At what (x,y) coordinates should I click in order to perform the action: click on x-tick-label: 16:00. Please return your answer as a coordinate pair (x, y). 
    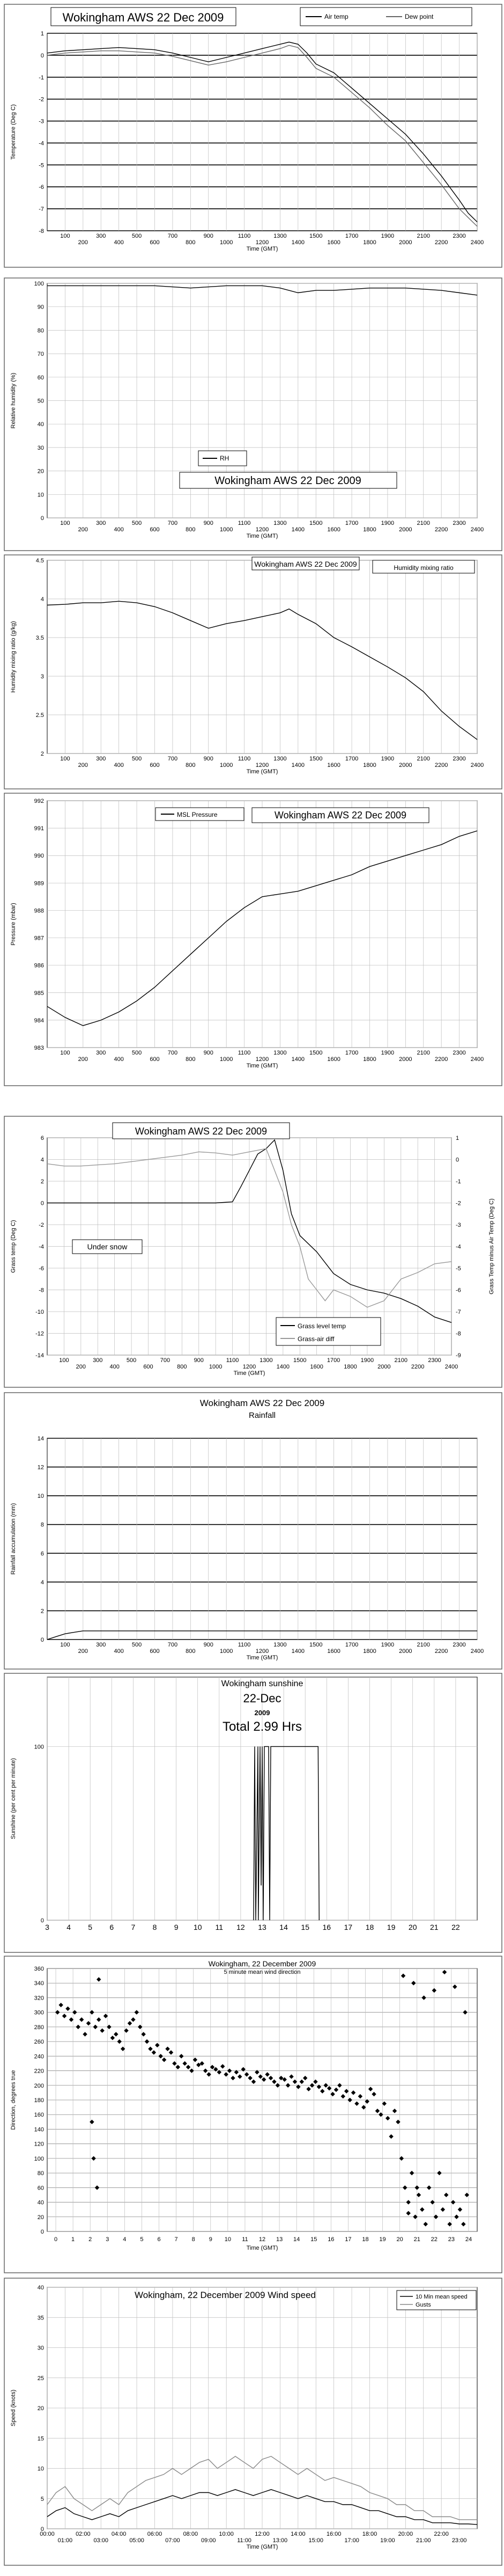
    Looking at the image, I should click on (334, 2534).